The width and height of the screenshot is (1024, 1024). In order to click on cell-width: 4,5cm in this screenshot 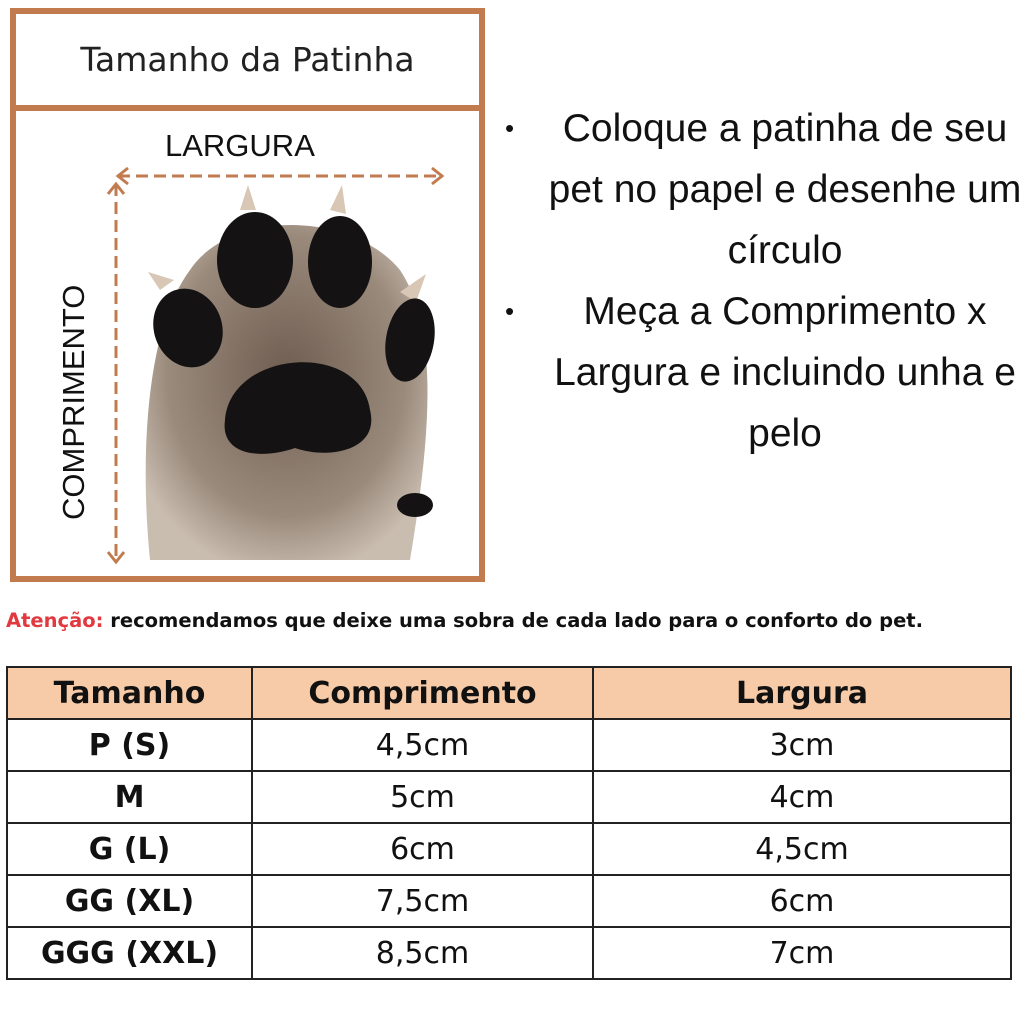, I will do `click(802, 849)`.